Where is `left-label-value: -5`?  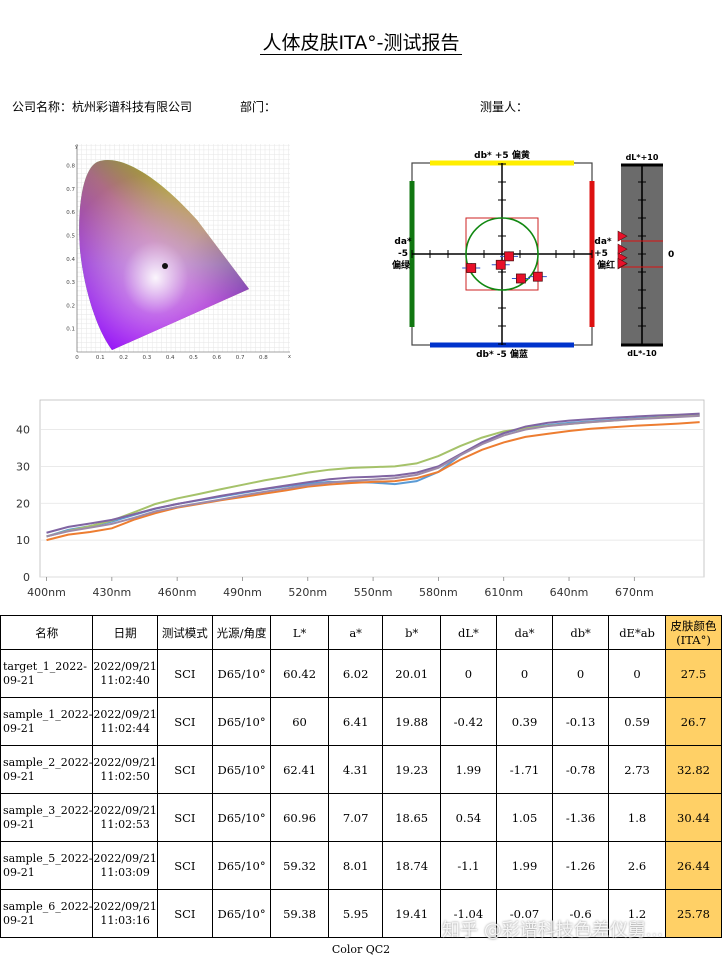 left-label-value: -5 is located at coordinates (403, 254).